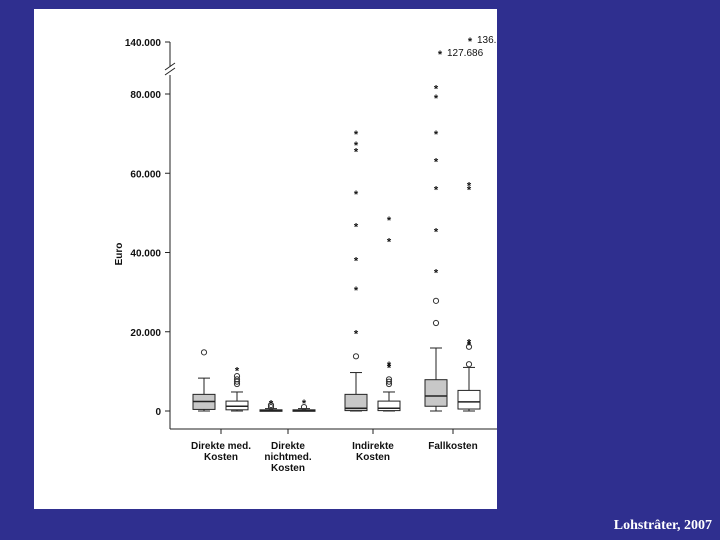 This screenshot has width=720, height=540. Describe the element at coordinates (287, 457) in the screenshot. I see `x-category-label: nichtmed.` at that location.